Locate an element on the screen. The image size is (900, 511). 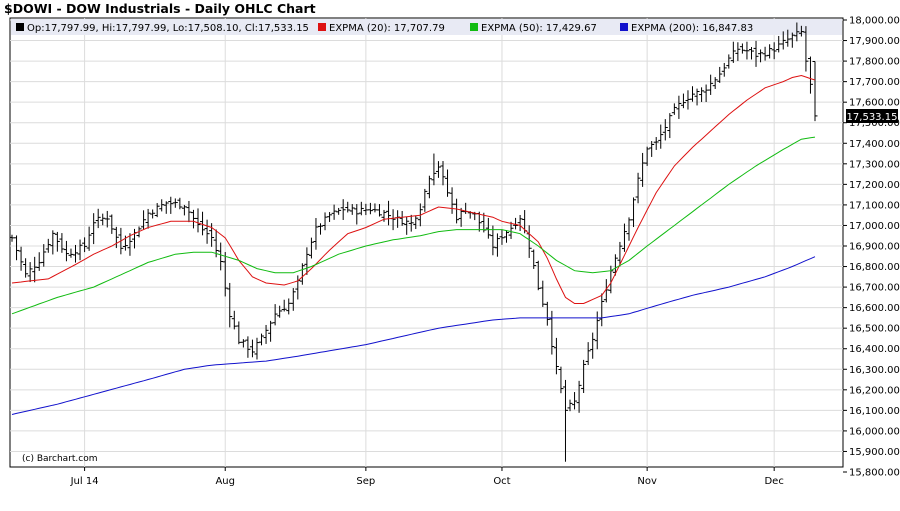
ema50-legend-marker is located at coordinates (474, 27).